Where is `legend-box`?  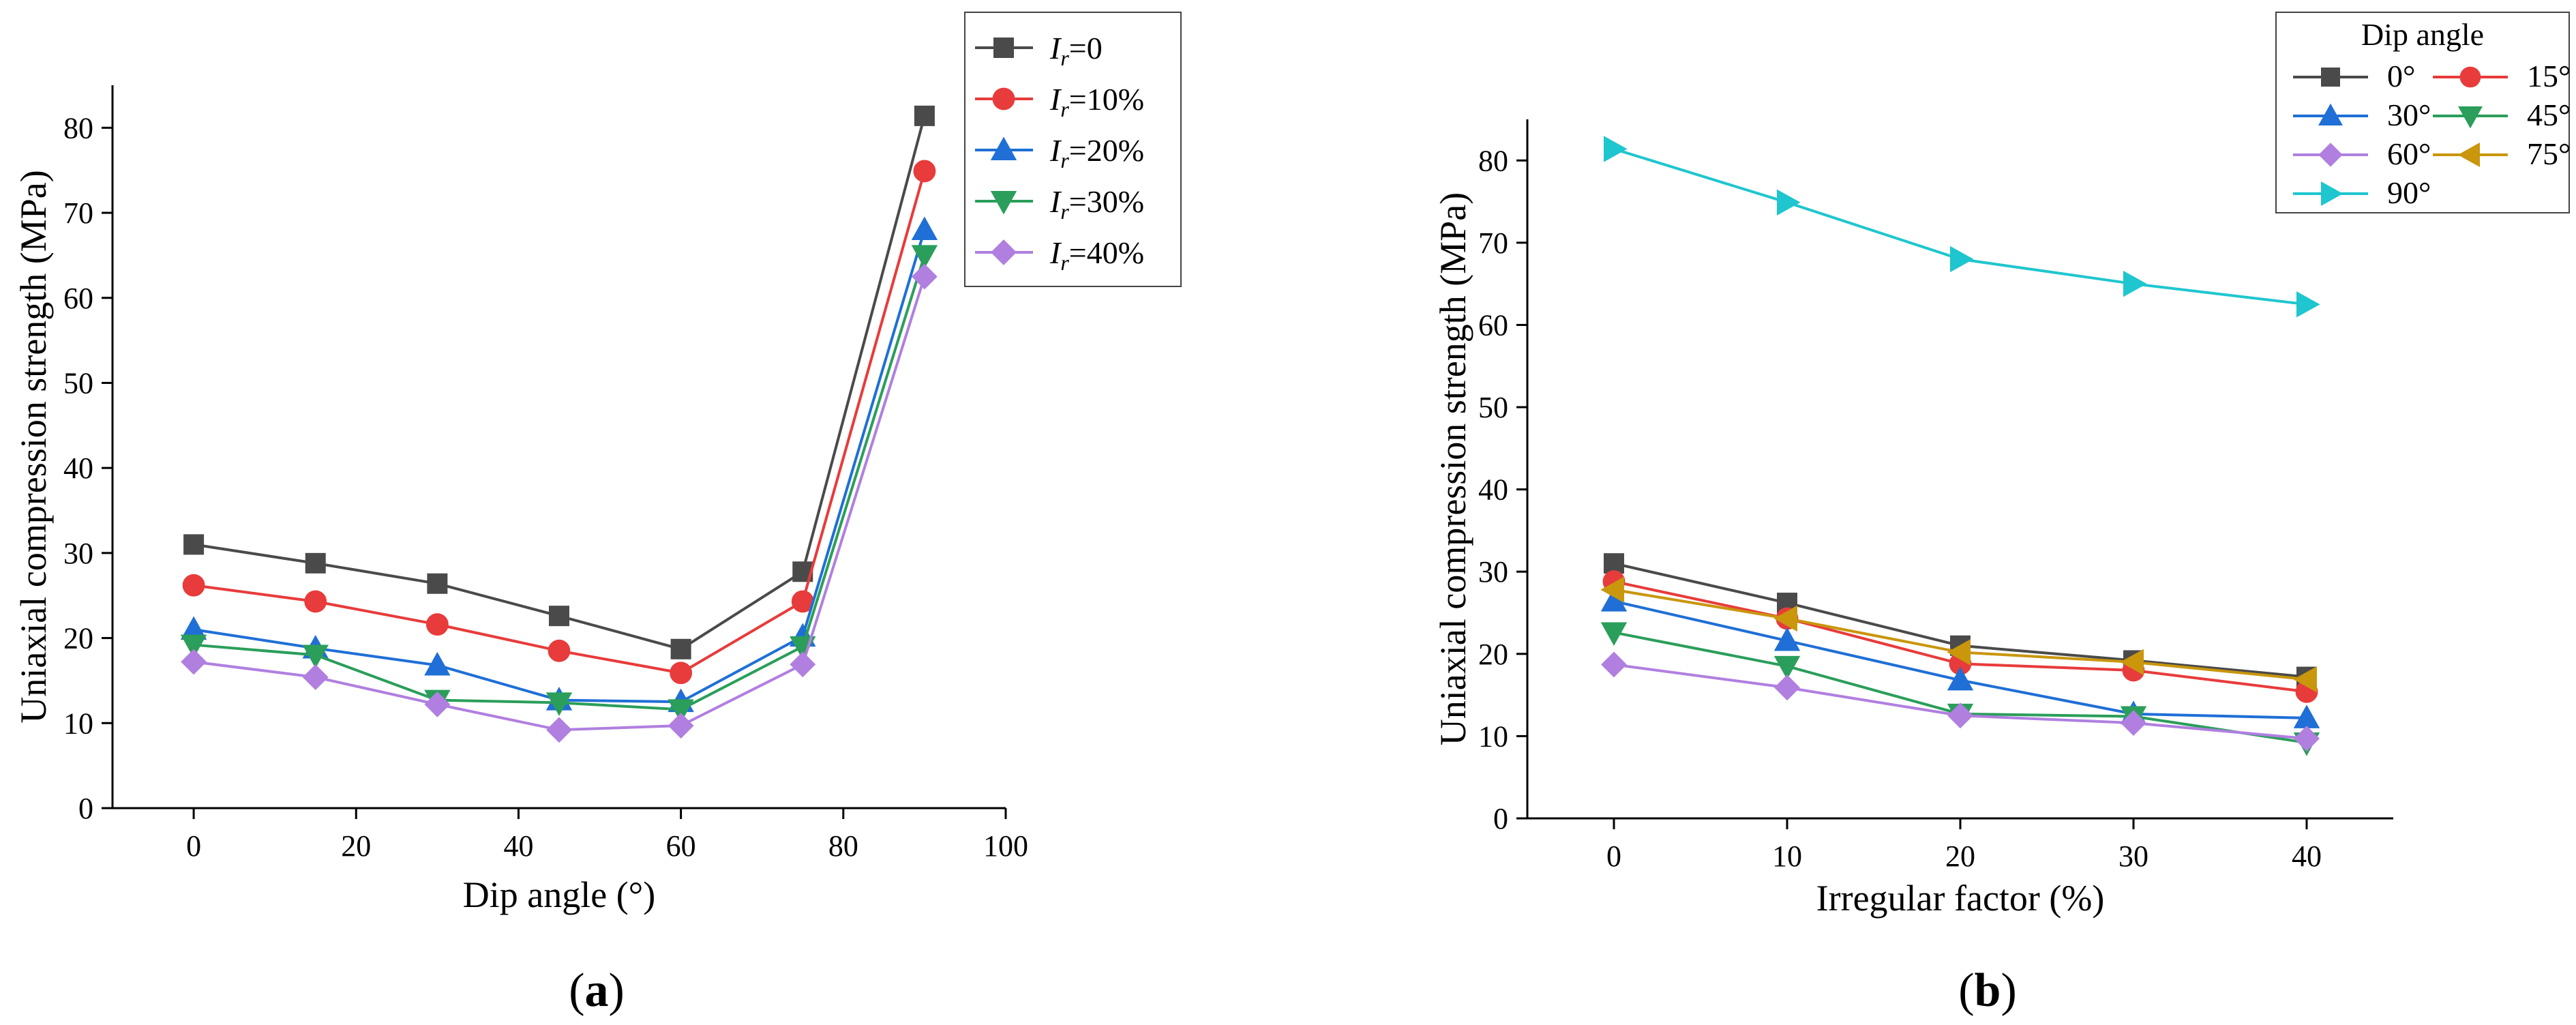 legend-box is located at coordinates (2422, 113).